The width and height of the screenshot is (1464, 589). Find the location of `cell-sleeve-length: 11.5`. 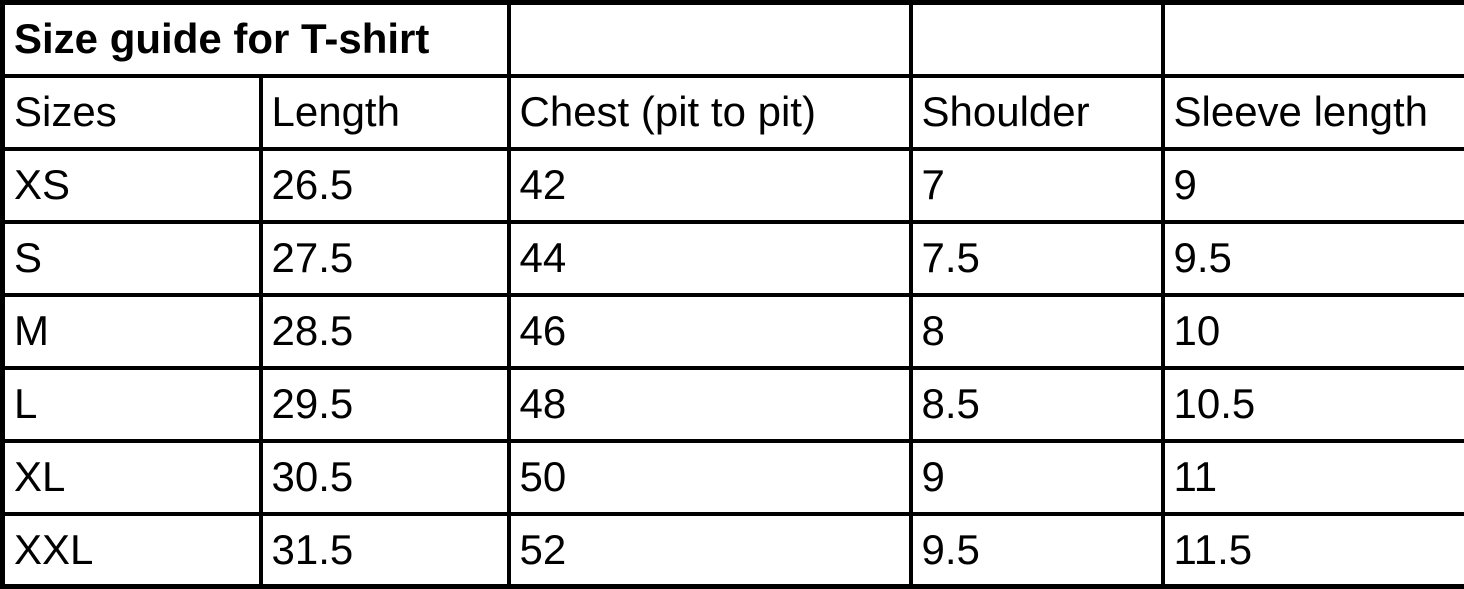

cell-sleeve-length: 11.5 is located at coordinates (1313, 550).